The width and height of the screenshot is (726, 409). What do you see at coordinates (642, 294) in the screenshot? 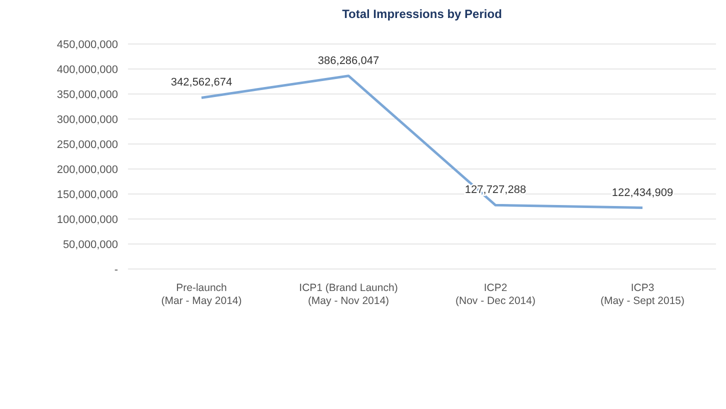
I see `x-tick-label: ICP3 (May - Sept 2015)` at bounding box center [642, 294].